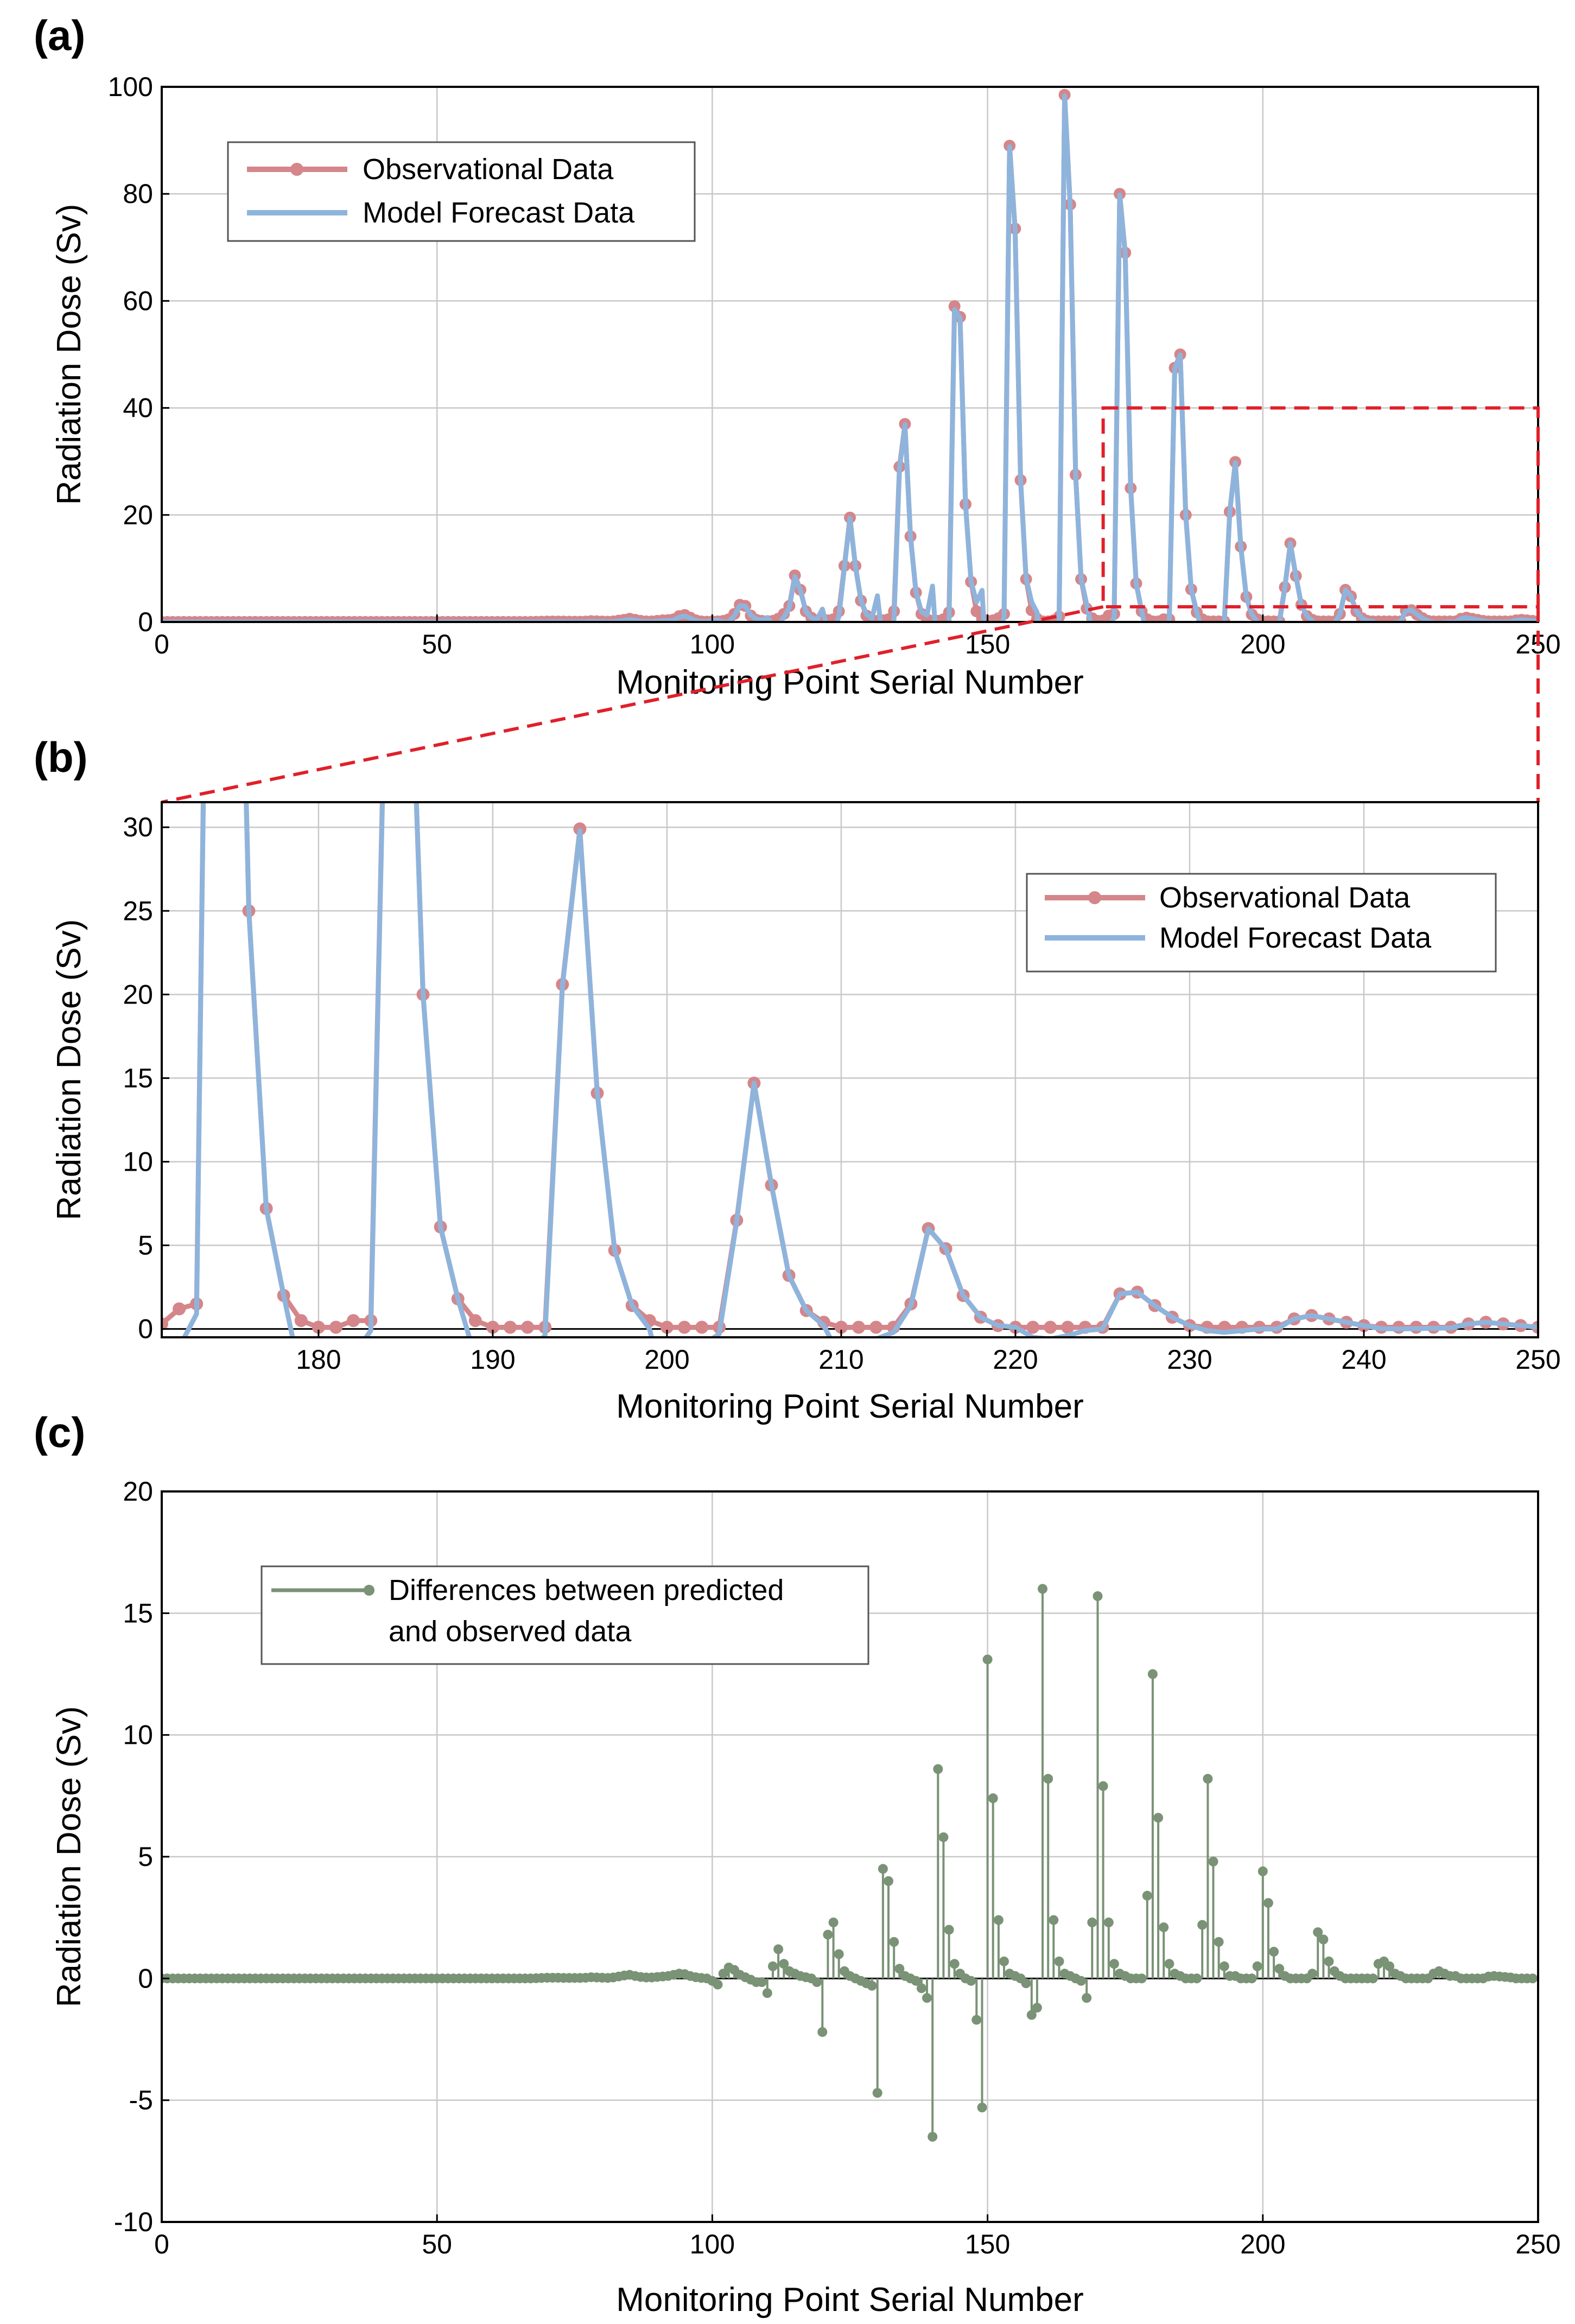 Image resolution: width=1575 pixels, height=2324 pixels. Describe the element at coordinates (565, 1615) in the screenshot. I see `legend-box-c` at that location.